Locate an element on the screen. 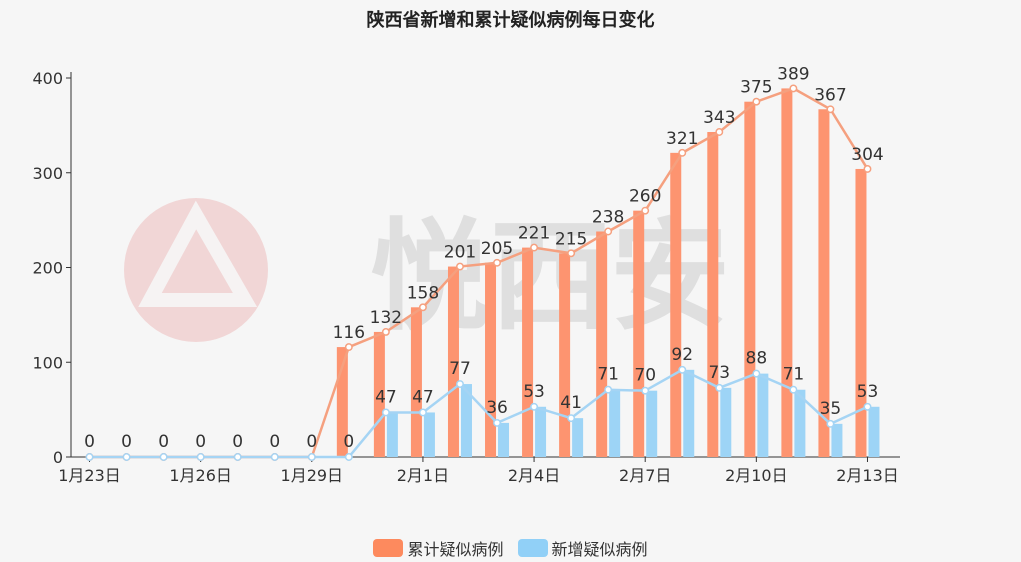  legend-item-new: 新增疑似病例 is located at coordinates (582, 548).